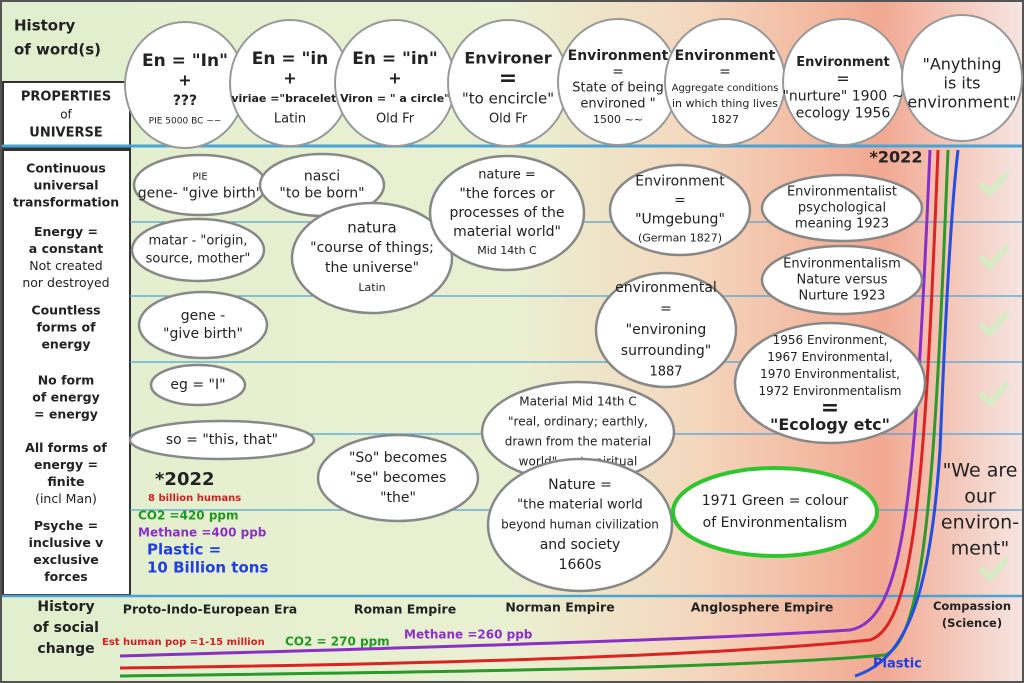 This screenshot has height=683, width=1024. What do you see at coordinates (680, 238) in the screenshot?
I see `bubble-text: (German 1827)` at bounding box center [680, 238].